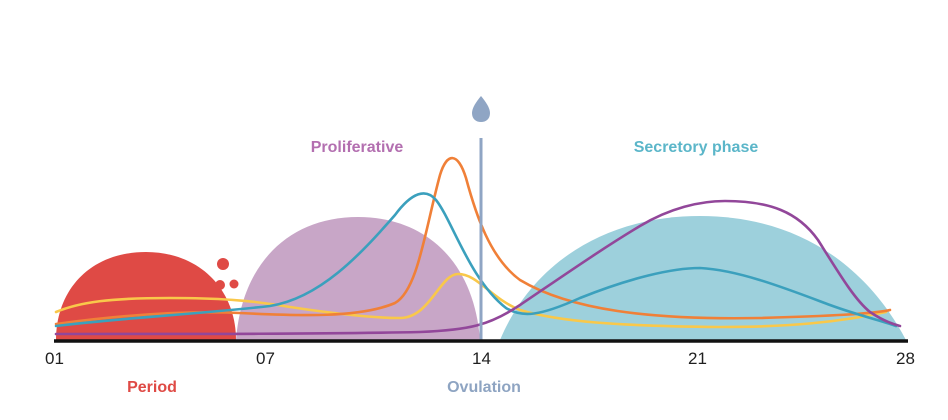 Image resolution: width=948 pixels, height=420 pixels. Describe the element at coordinates (697, 358) in the screenshot. I see `tick-label-21: 21` at that location.